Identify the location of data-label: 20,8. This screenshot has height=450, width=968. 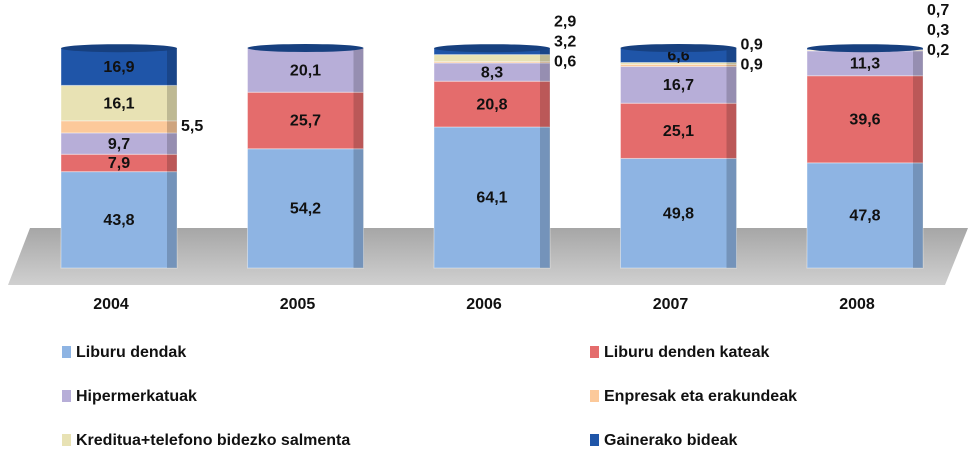
(491, 104).